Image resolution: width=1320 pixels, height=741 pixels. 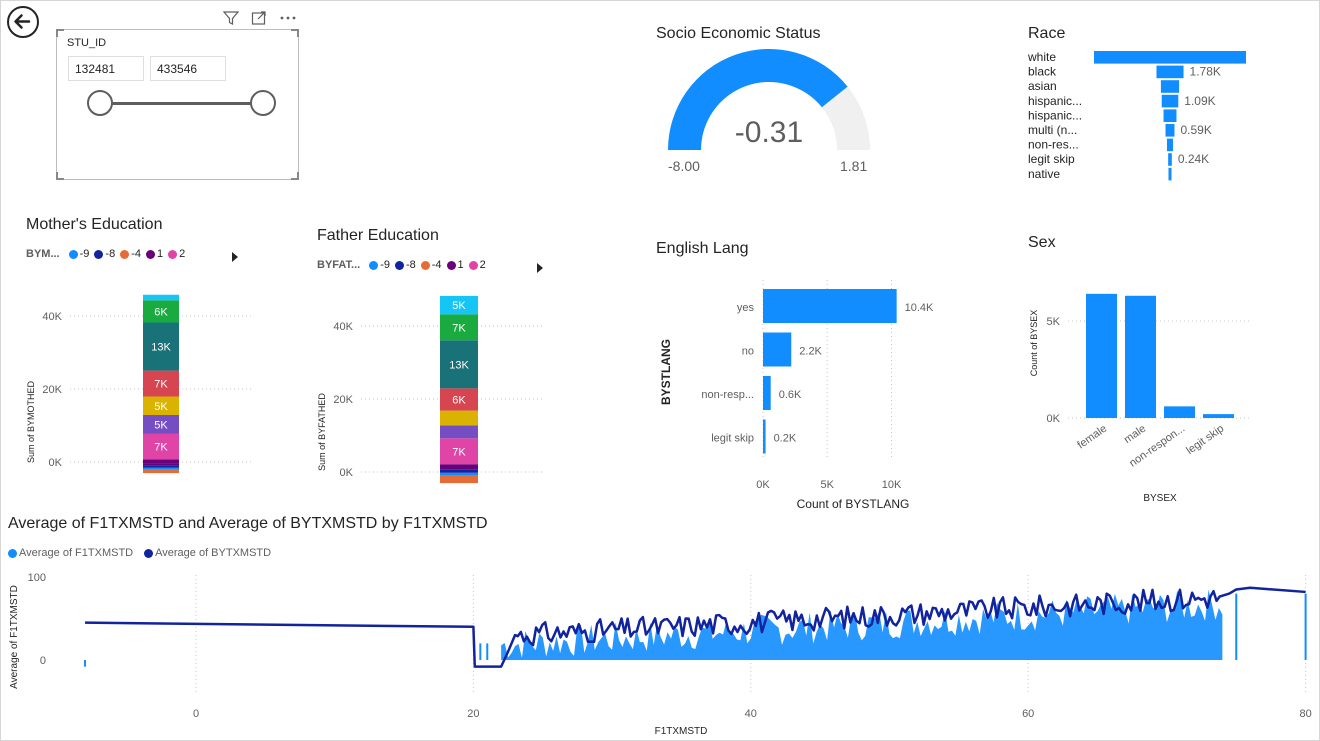 I want to click on english-title: English Lang, so click(x=702, y=248).